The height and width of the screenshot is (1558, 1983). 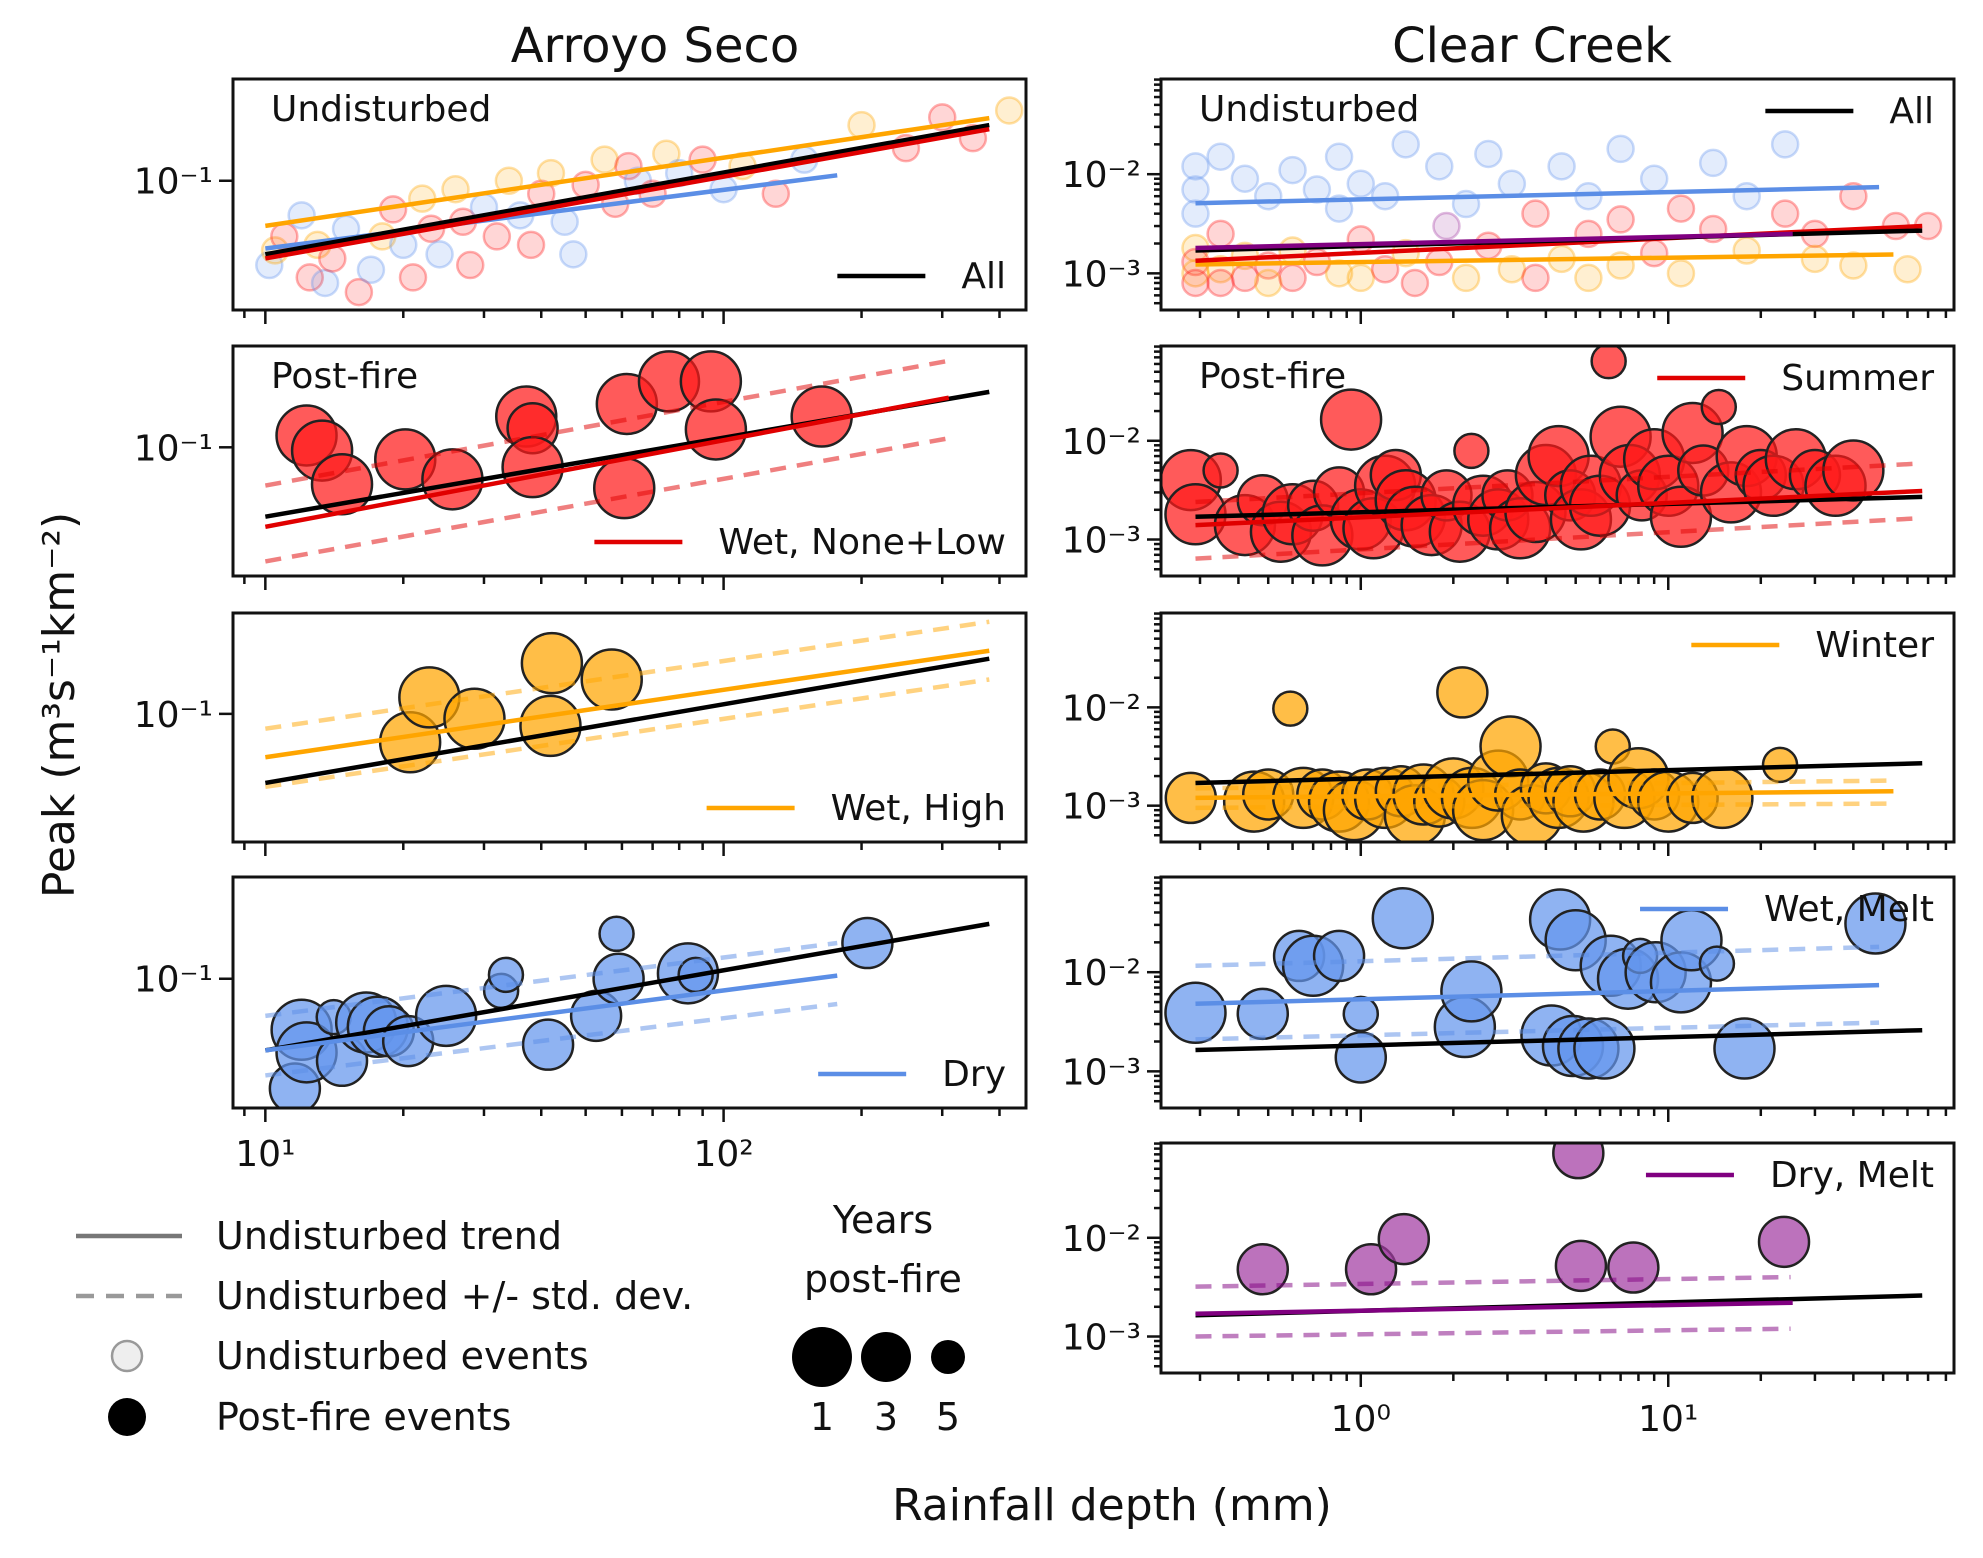 What do you see at coordinates (974, 1074) in the screenshot?
I see `legend-label: Dry` at bounding box center [974, 1074].